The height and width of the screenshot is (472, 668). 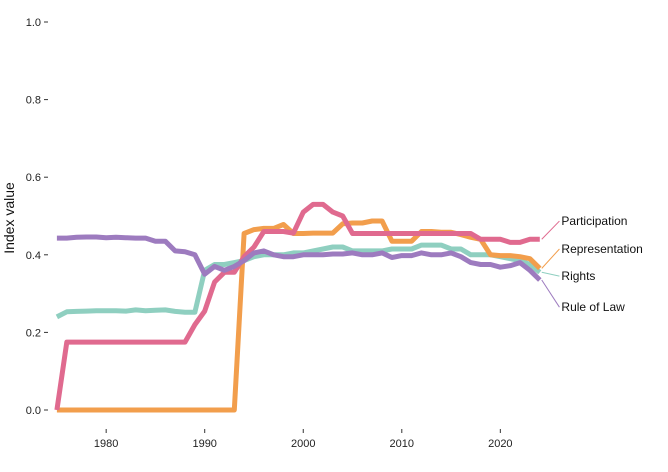 What do you see at coordinates (550, 274) in the screenshot?
I see `series-connector-rights` at bounding box center [550, 274].